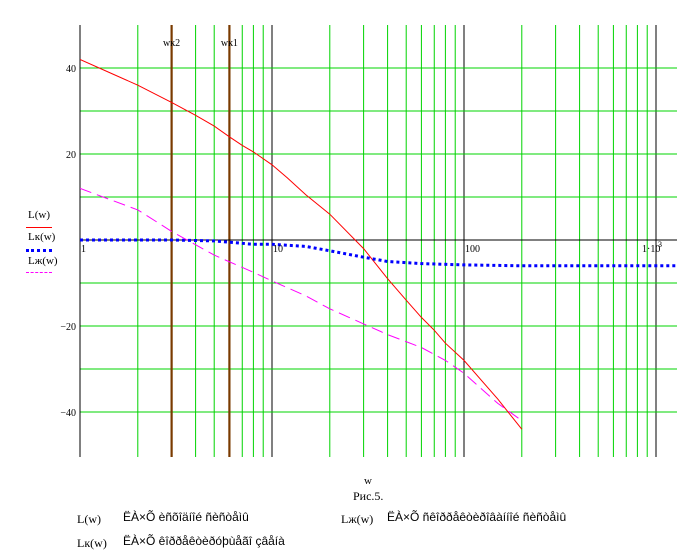 Image resolution: width=677 pixels, height=551 pixels. I want to click on legend-label-l: L(w), so click(39, 215).